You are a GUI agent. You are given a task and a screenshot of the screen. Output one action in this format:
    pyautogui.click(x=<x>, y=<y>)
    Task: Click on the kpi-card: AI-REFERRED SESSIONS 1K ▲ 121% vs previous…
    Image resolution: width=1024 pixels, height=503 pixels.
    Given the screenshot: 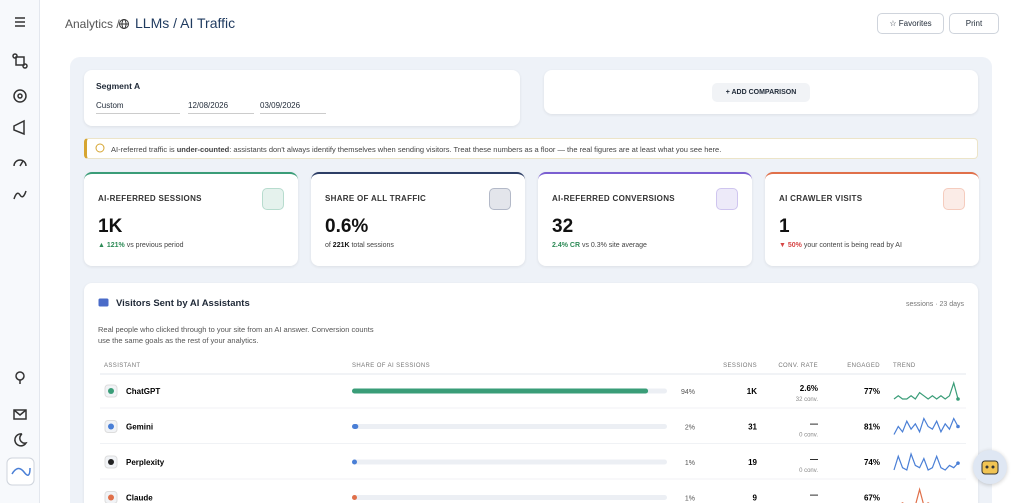 What is the action you would take?
    pyautogui.click(x=191, y=219)
    